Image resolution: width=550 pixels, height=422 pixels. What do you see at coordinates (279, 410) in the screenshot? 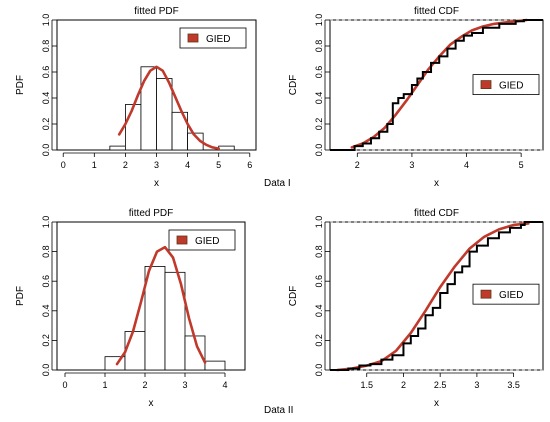
I see `caption-data-ii: Data II` at bounding box center [279, 410].